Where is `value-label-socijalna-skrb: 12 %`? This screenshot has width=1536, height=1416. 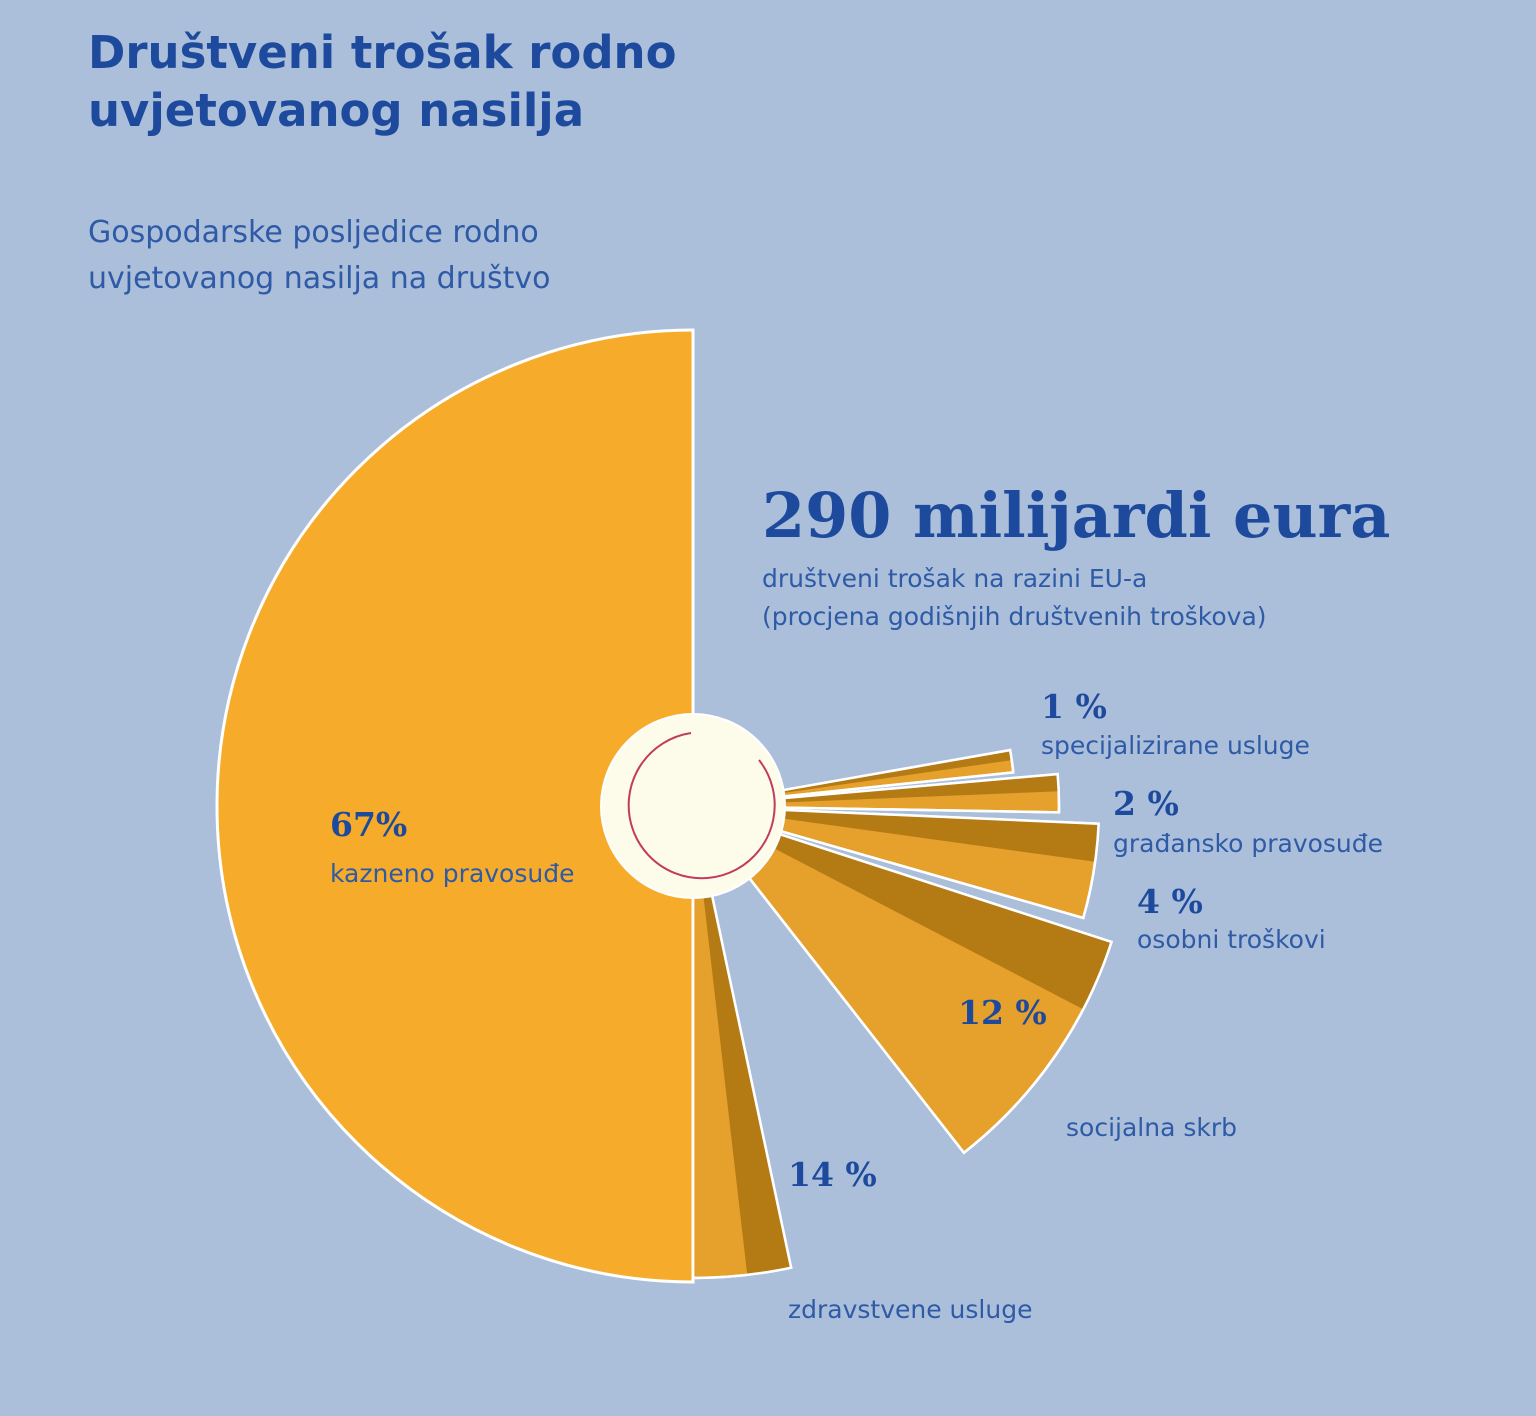 value-label-socijalna-skrb: 12 % is located at coordinates (1002, 1012).